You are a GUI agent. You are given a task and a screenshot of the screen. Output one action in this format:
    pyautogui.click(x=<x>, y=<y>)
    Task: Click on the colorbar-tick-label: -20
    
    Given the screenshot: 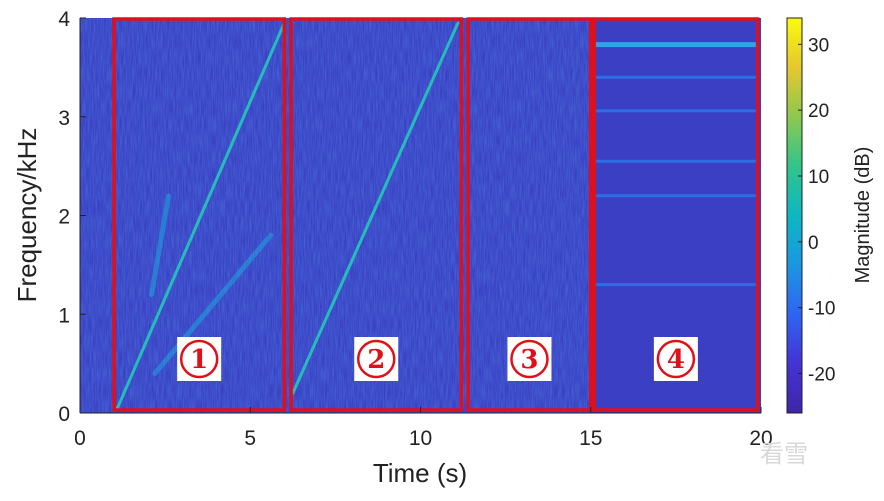 What is the action you would take?
    pyautogui.click(x=821, y=375)
    